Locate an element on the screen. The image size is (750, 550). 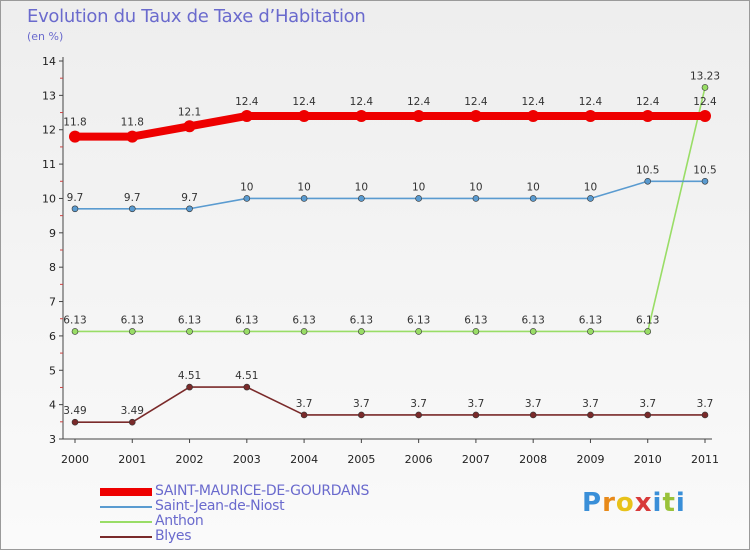
legend-item-saint-jean: Saint-Jean-de-Niost is located at coordinates (270, 507).